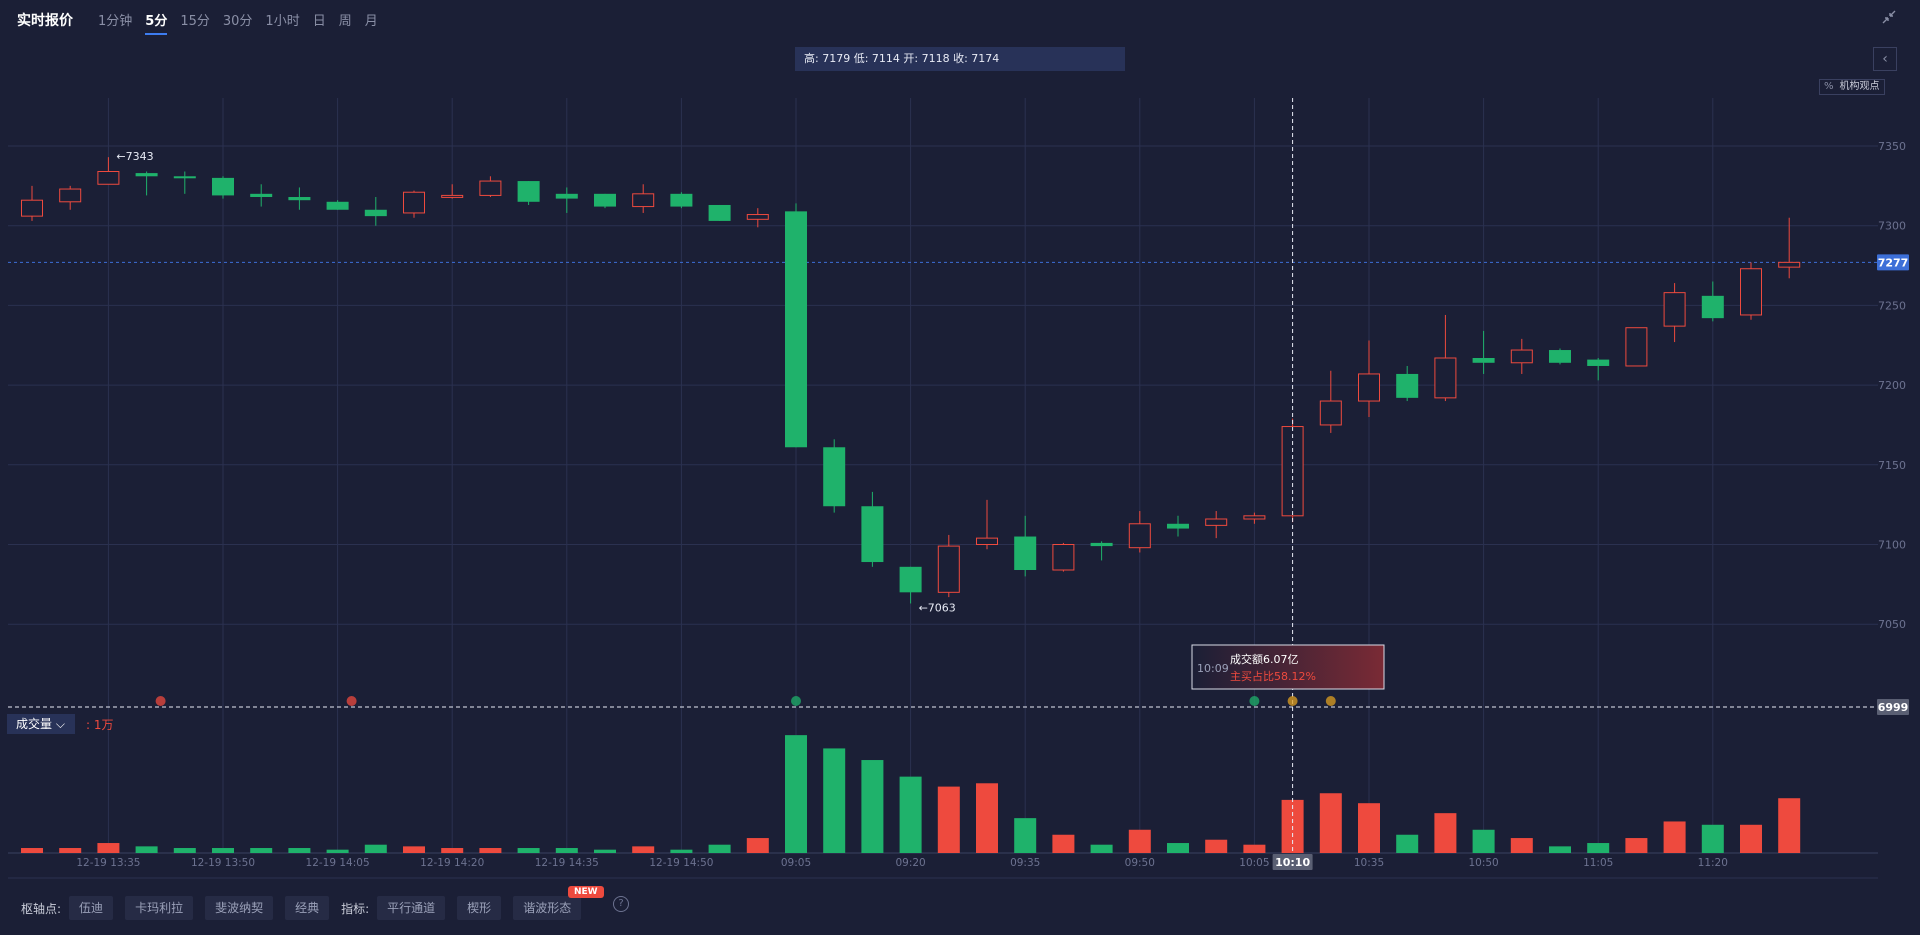  Describe the element at coordinates (1892, 385) in the screenshot. I see `y-tick-label: 7200` at that location.